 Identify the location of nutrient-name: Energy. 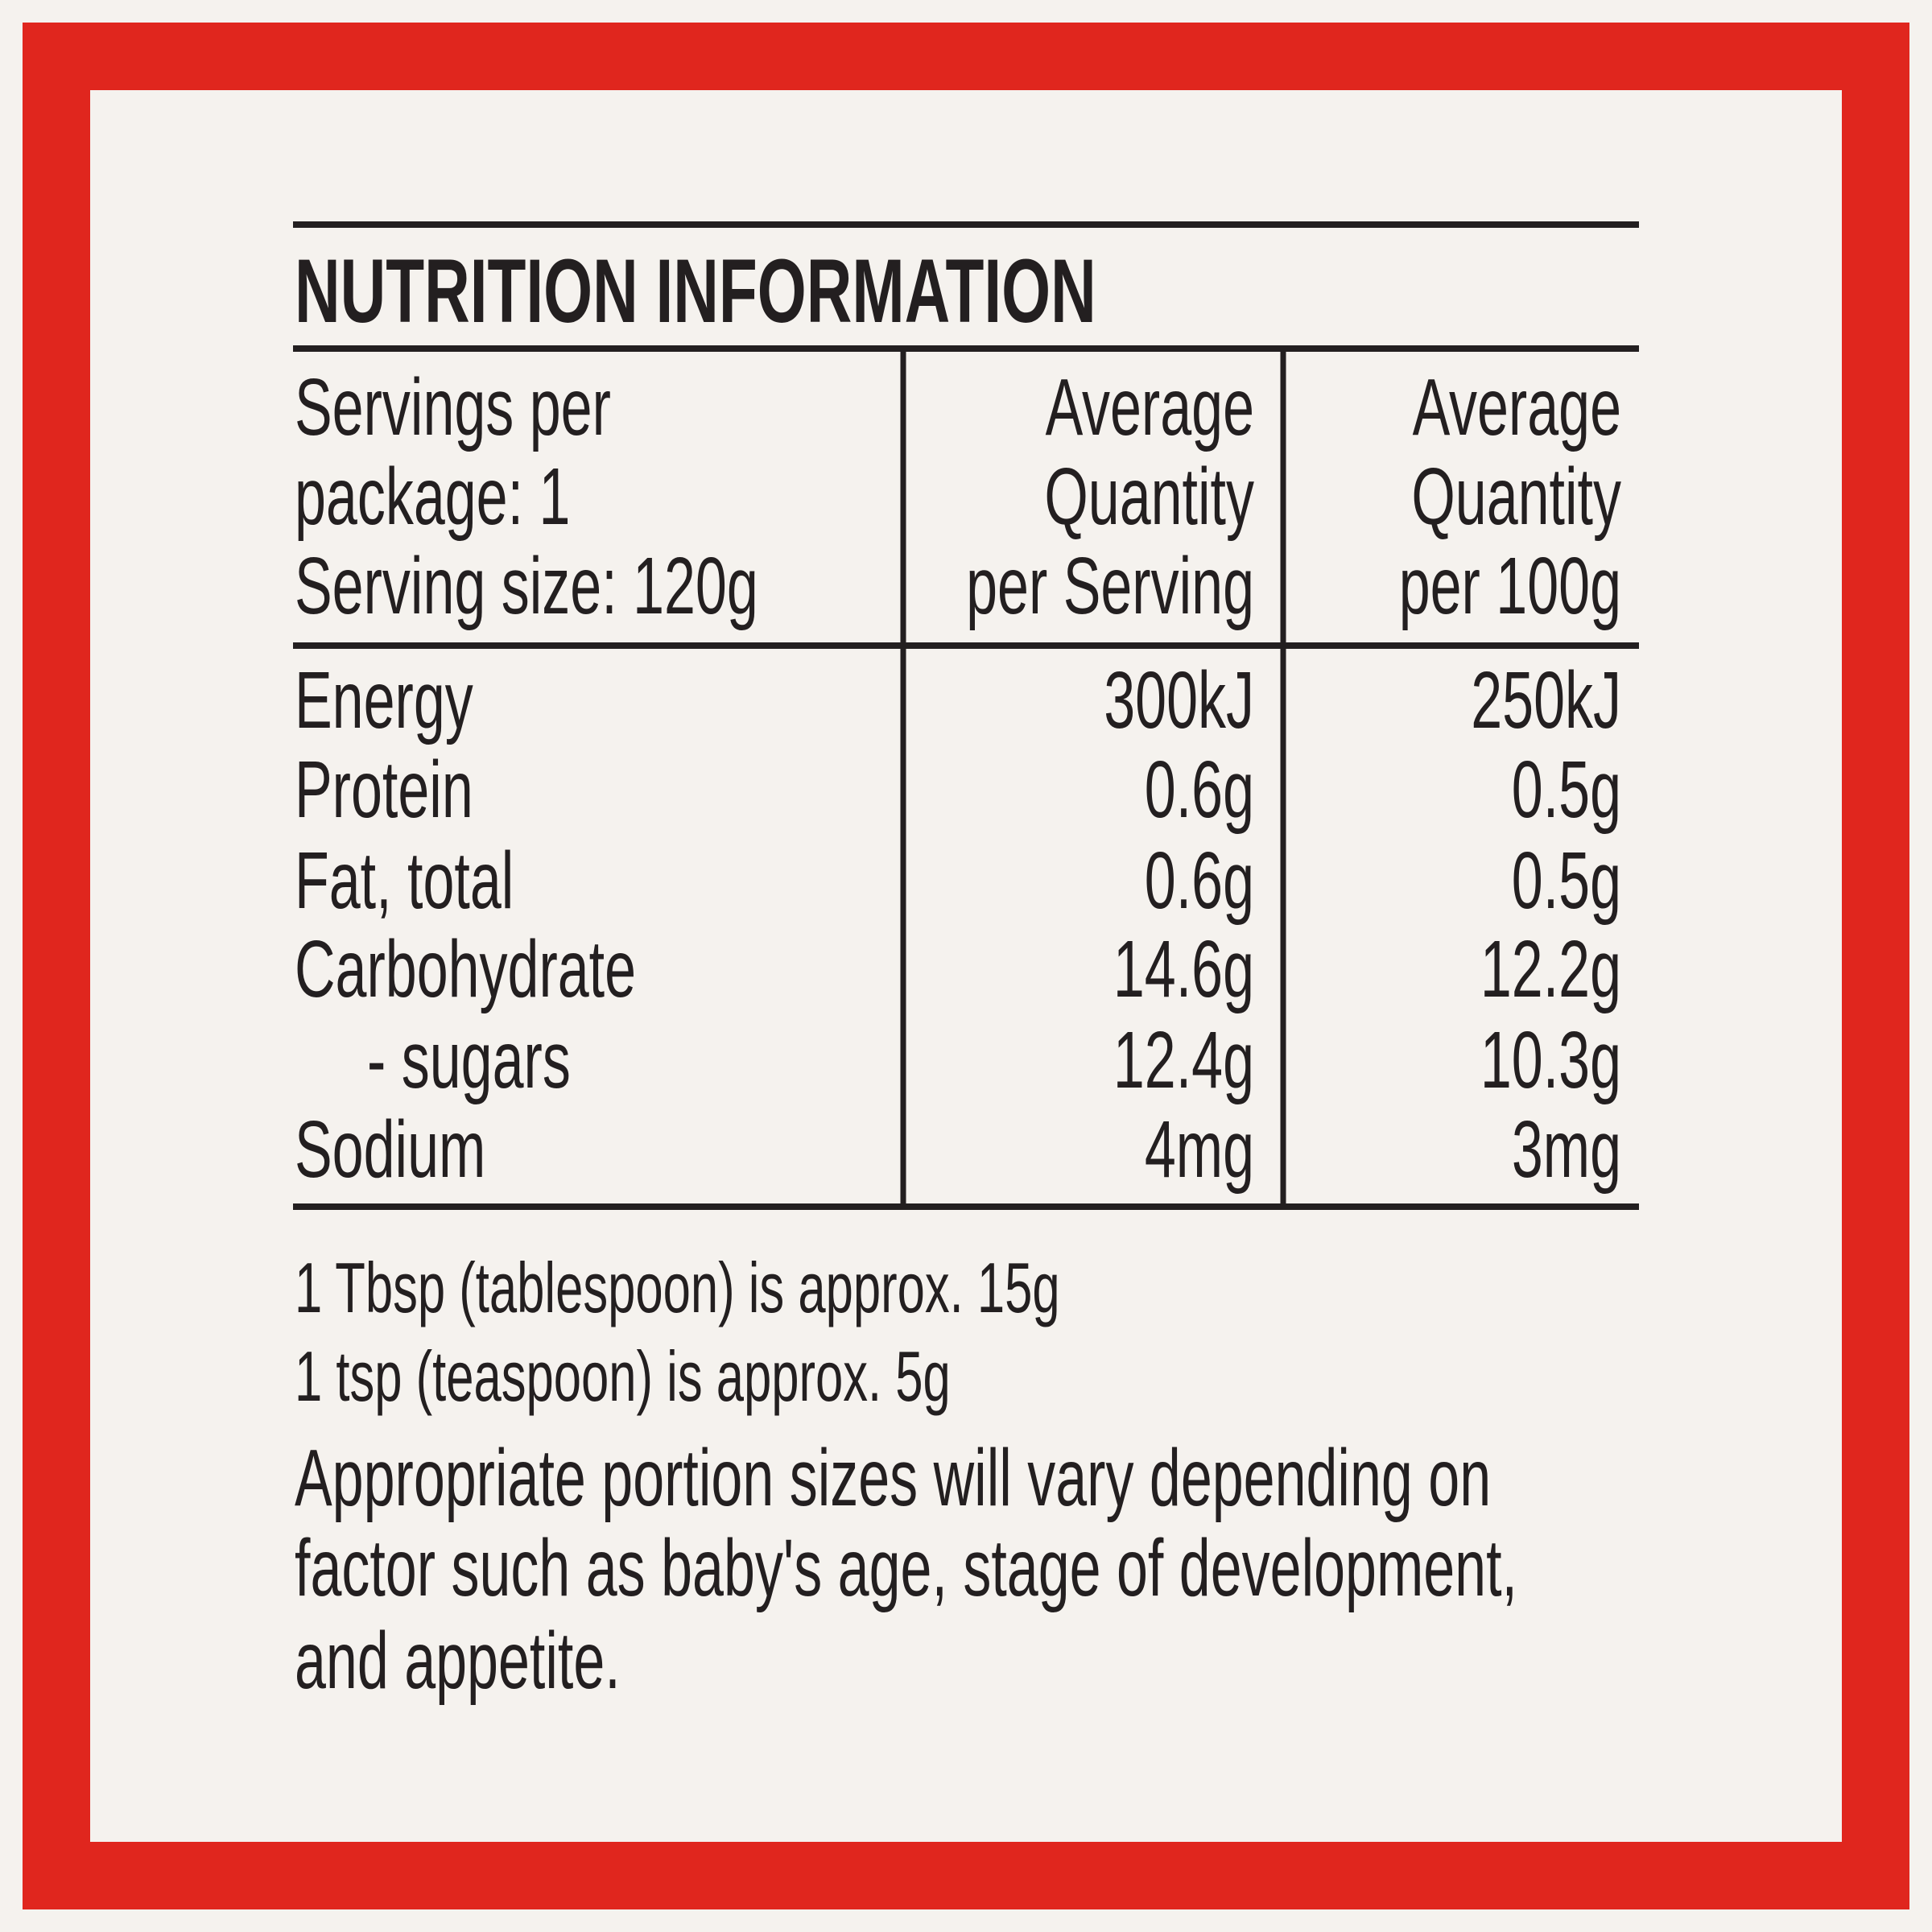
(384, 700).